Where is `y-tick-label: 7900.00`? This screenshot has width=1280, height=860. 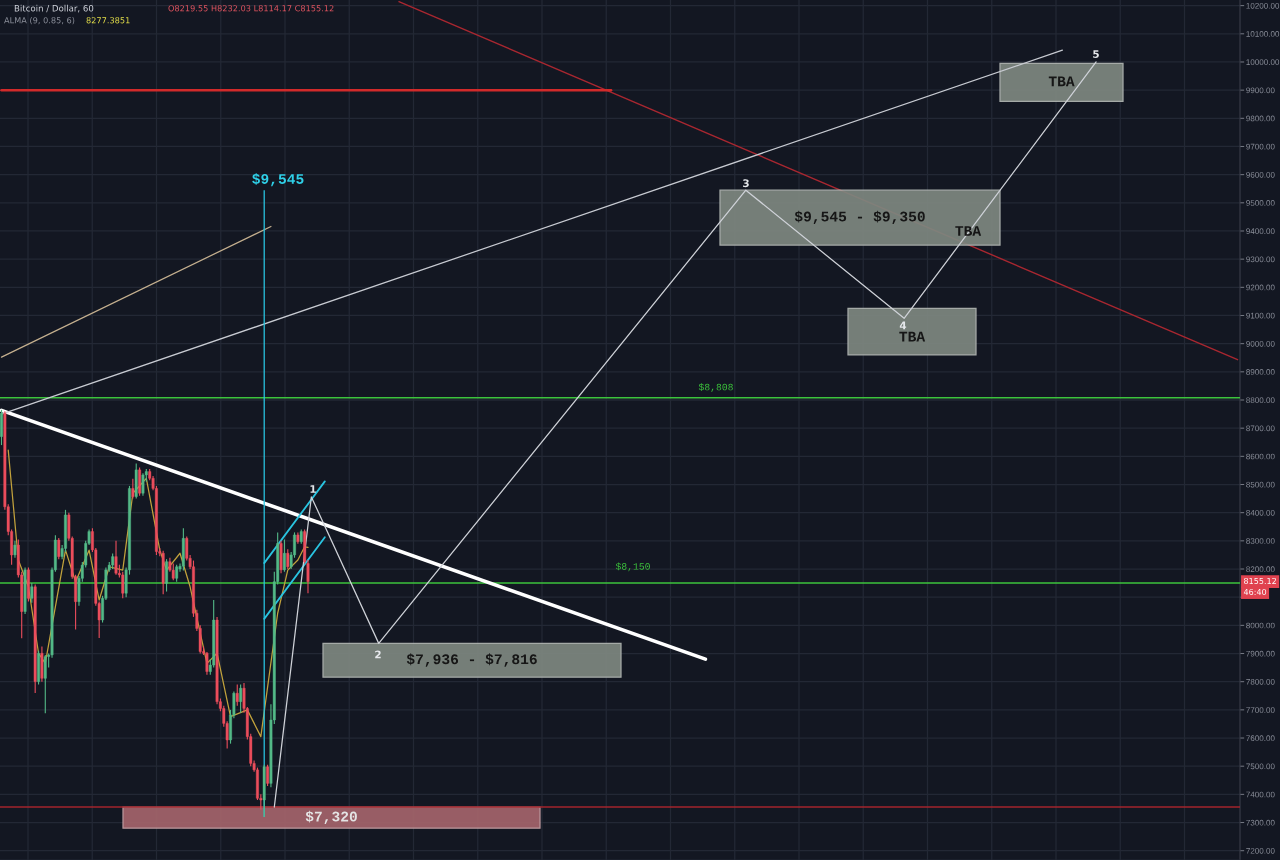
y-tick-label: 7900.00 is located at coordinates (1260, 653).